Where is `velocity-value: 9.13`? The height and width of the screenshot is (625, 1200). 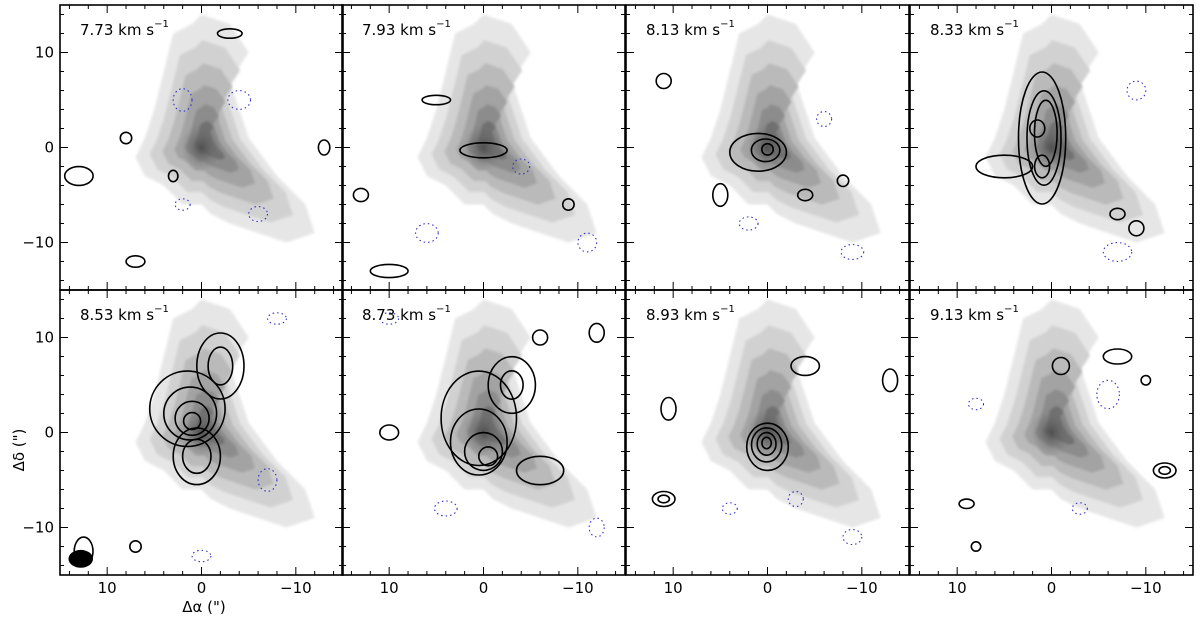
velocity-value: 9.13 is located at coordinates (949, 315).